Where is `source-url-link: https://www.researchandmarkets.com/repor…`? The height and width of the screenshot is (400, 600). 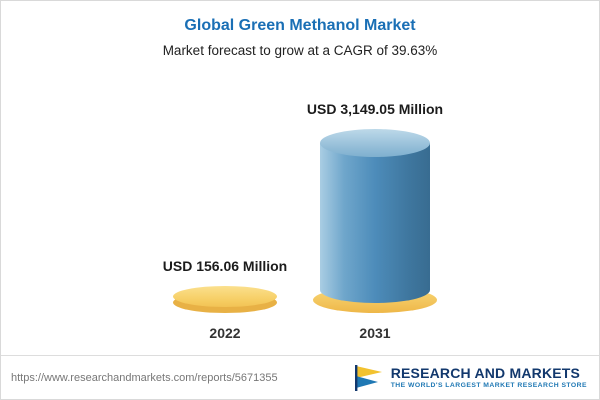
source-url-link: https://www.researchandmarkets.com/repor… is located at coordinates (144, 377).